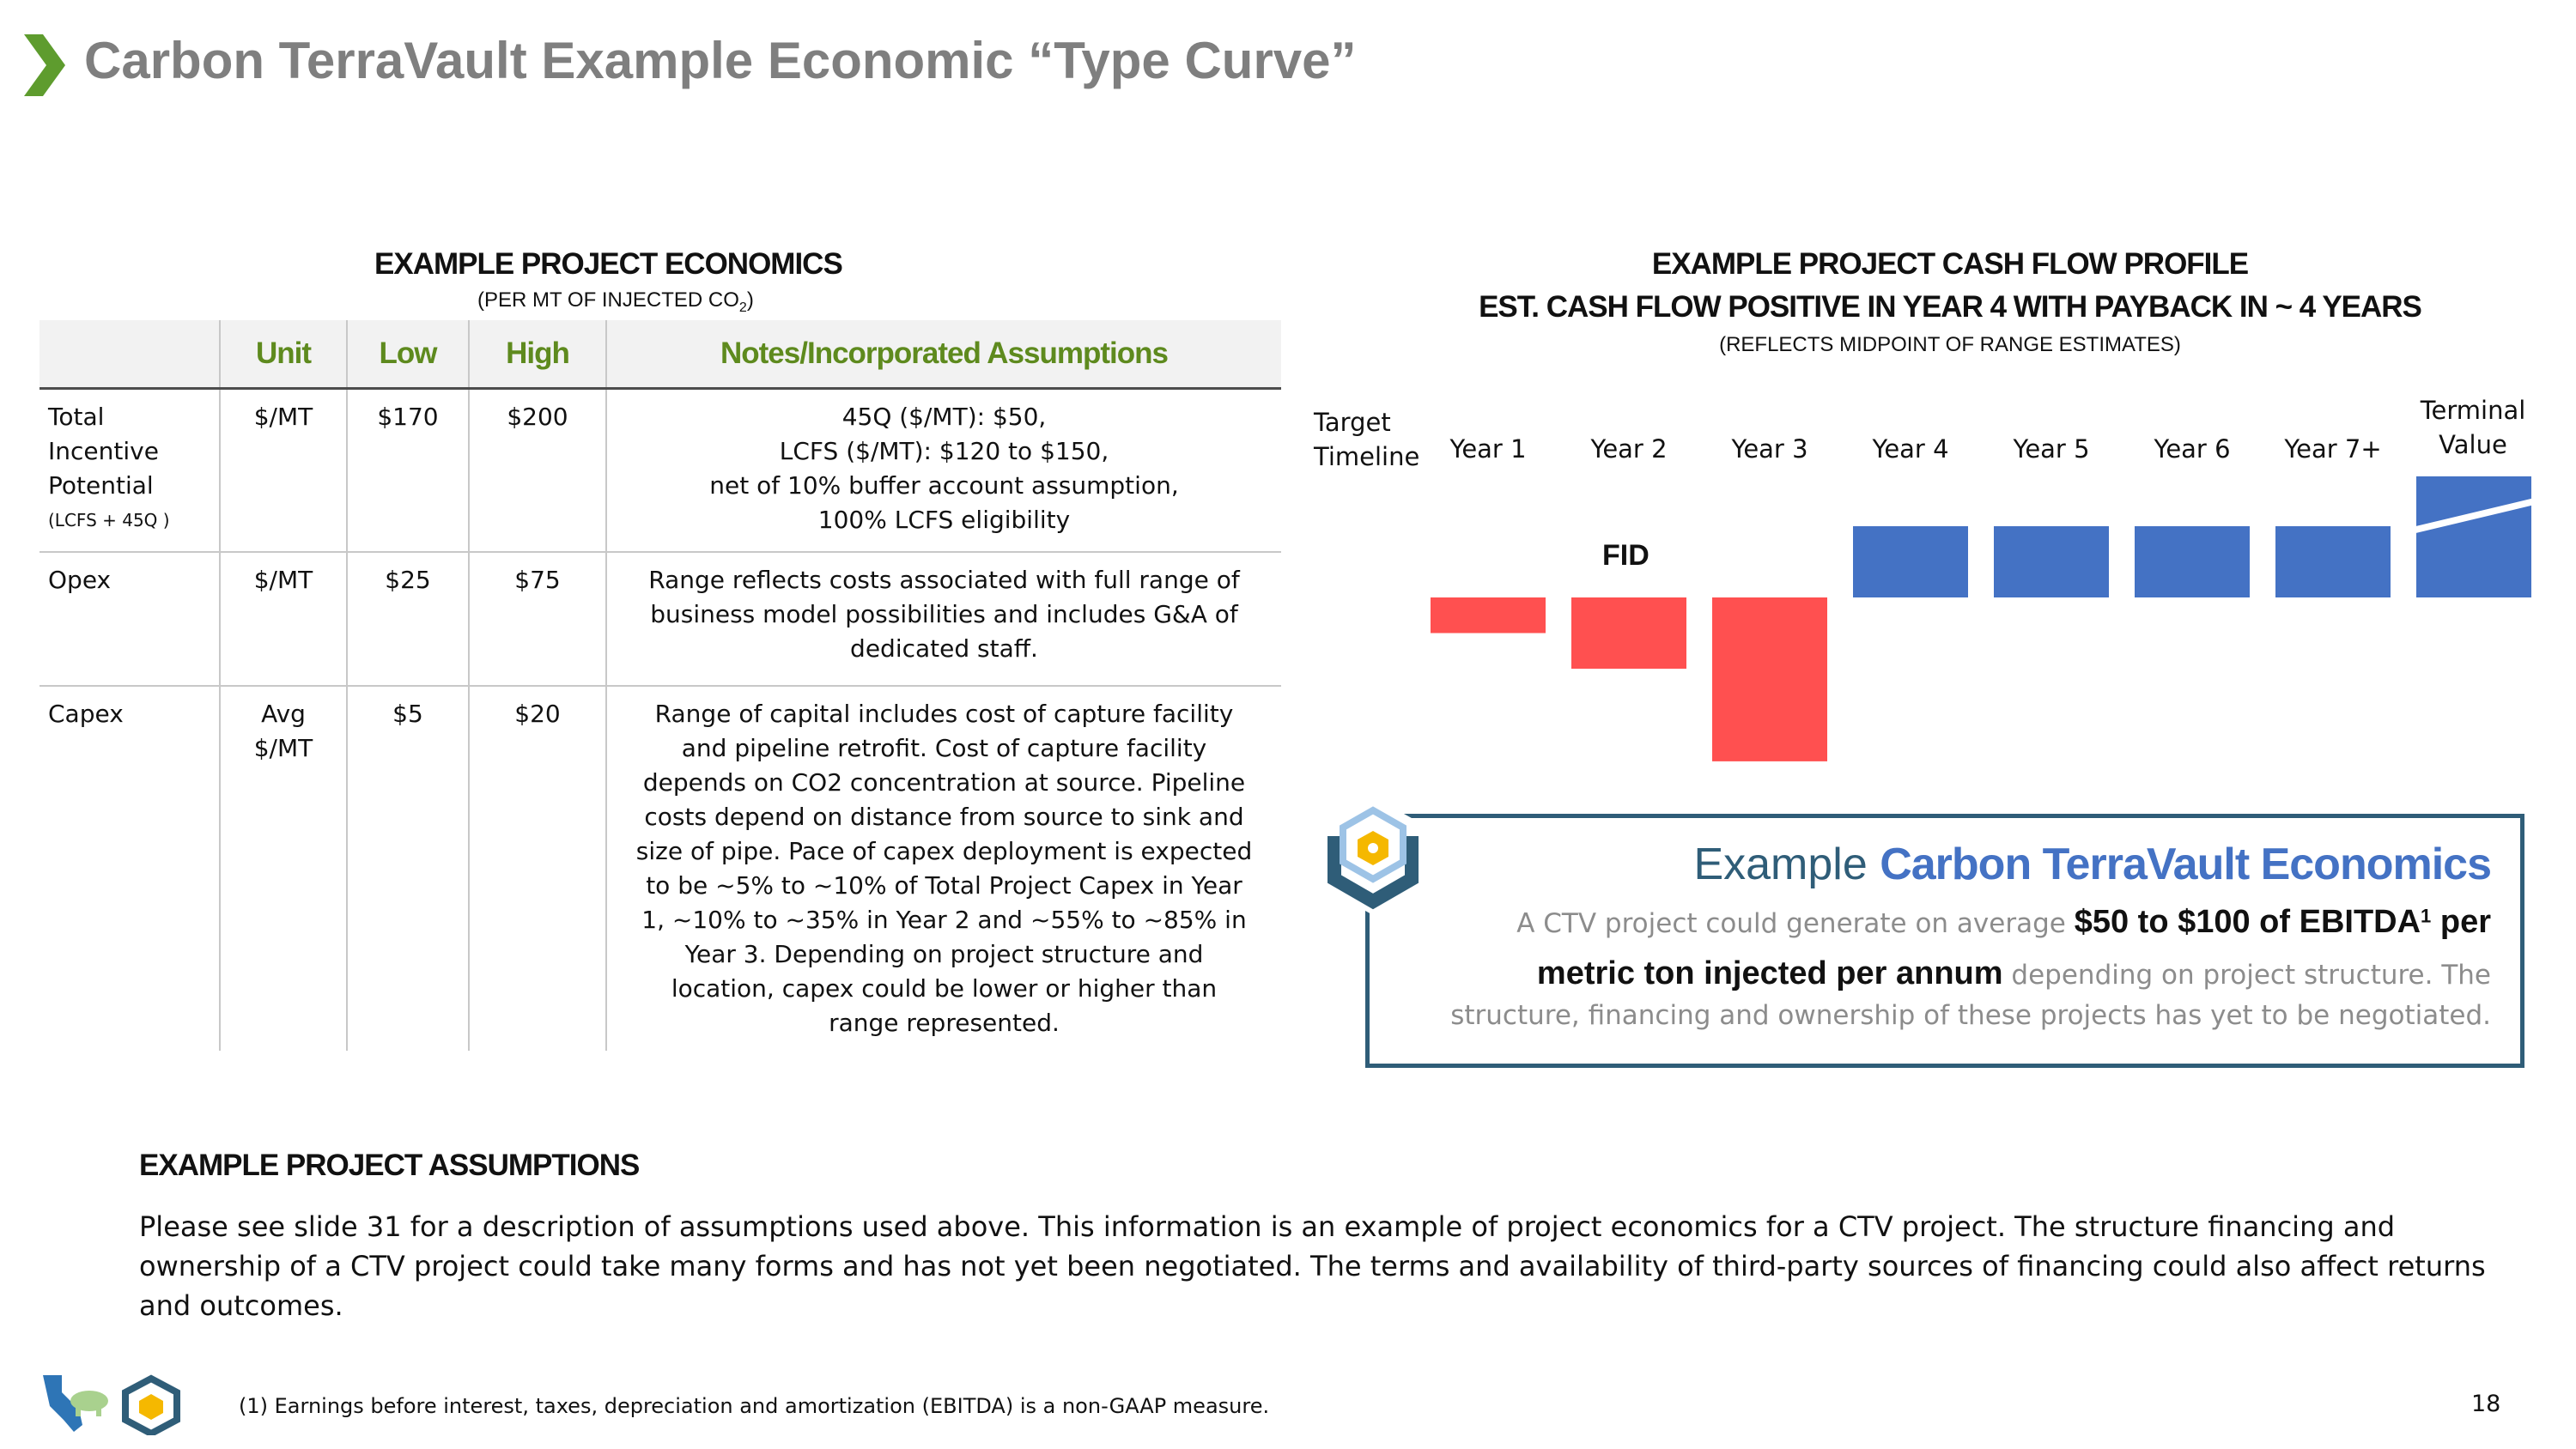 This screenshot has width=2576, height=1449. What do you see at coordinates (2473, 515) in the screenshot?
I see `axis-break-mark` at bounding box center [2473, 515].